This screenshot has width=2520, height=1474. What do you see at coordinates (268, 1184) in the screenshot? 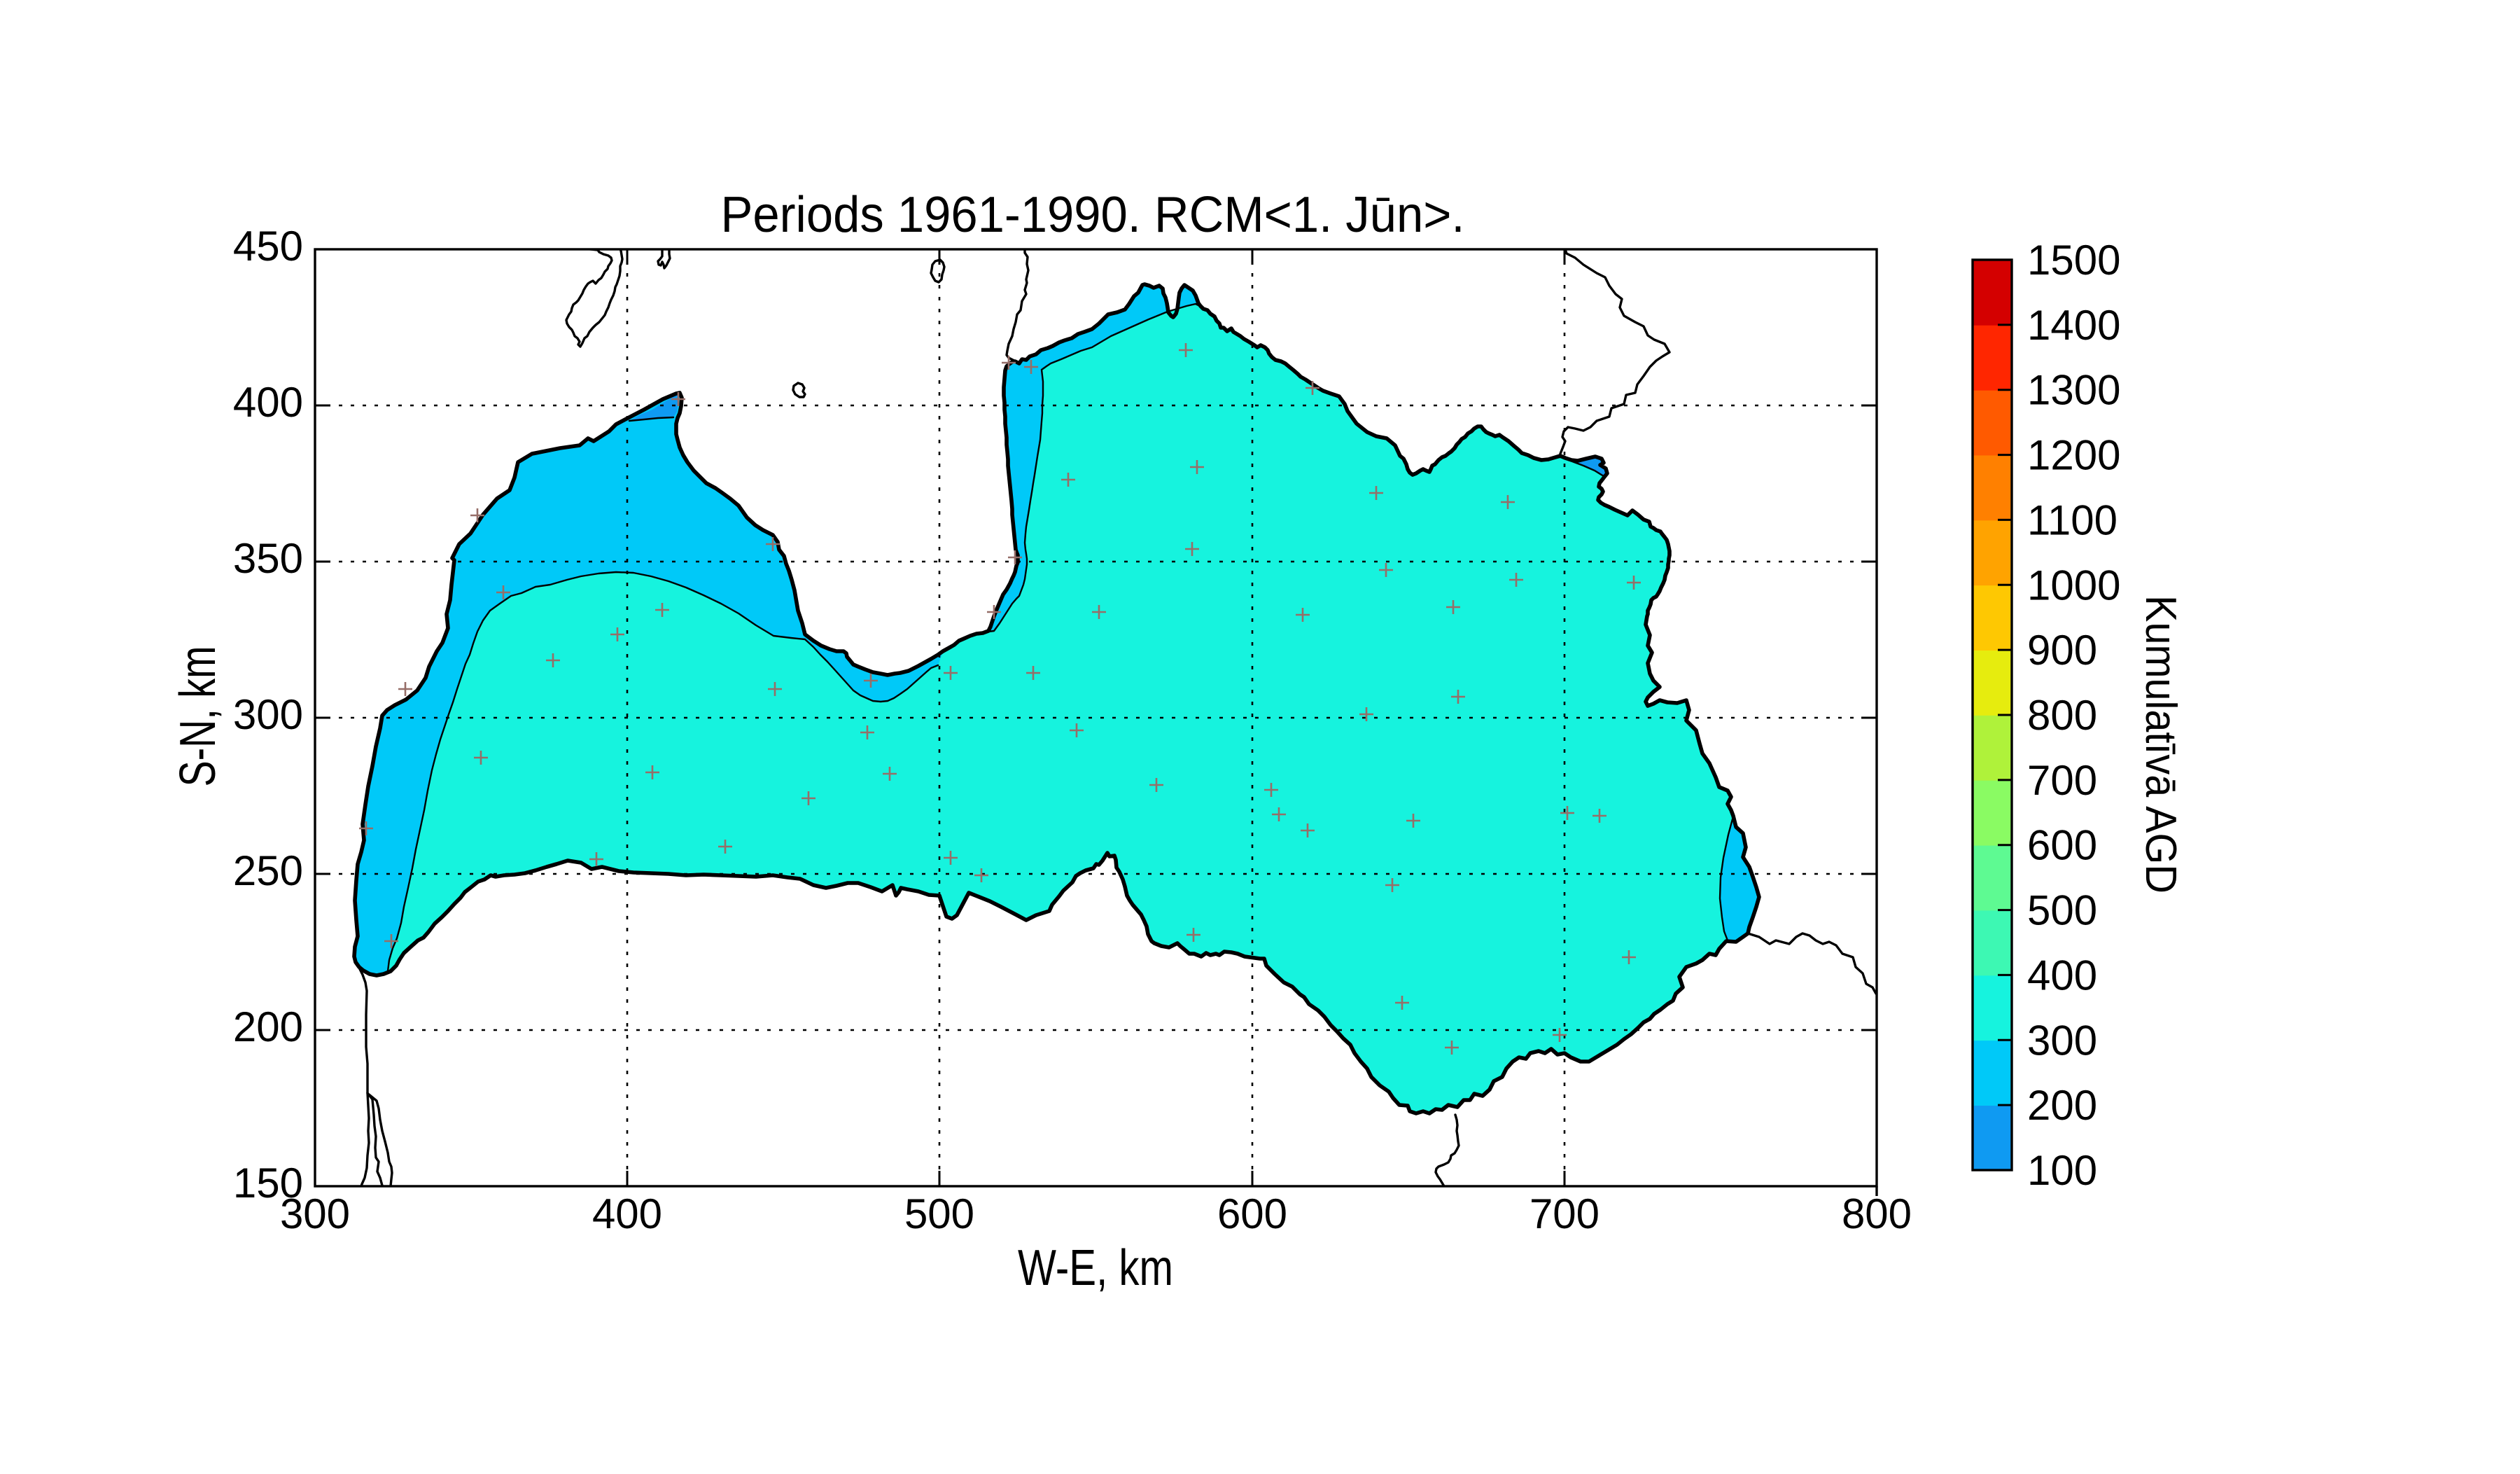
I see `svg-text: 150` at bounding box center [268, 1184].